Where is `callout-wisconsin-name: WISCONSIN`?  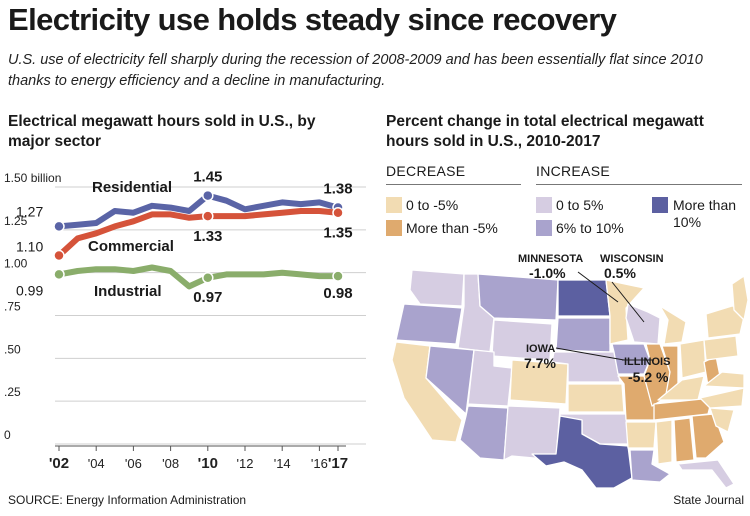
callout-wisconsin-name: WISCONSIN is located at coordinates (632, 259).